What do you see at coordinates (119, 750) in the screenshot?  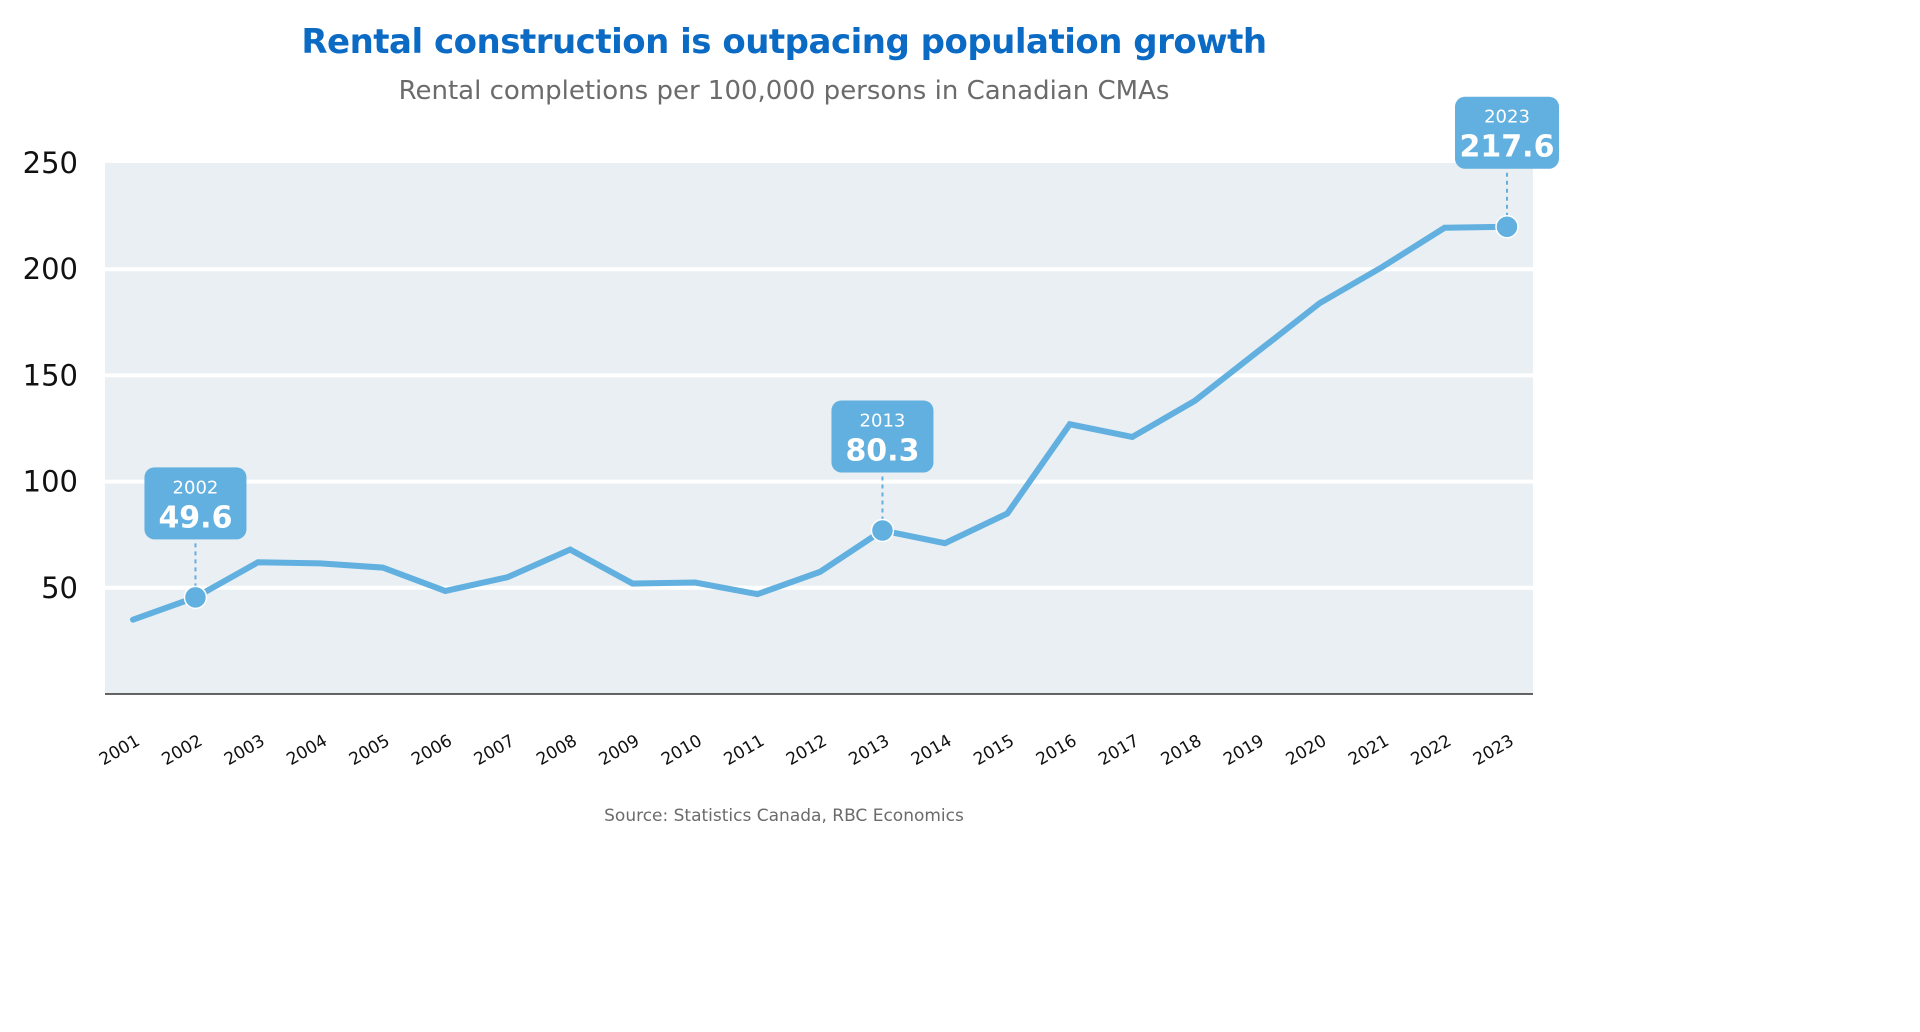 I see `x-tick-label: 2001` at bounding box center [119, 750].